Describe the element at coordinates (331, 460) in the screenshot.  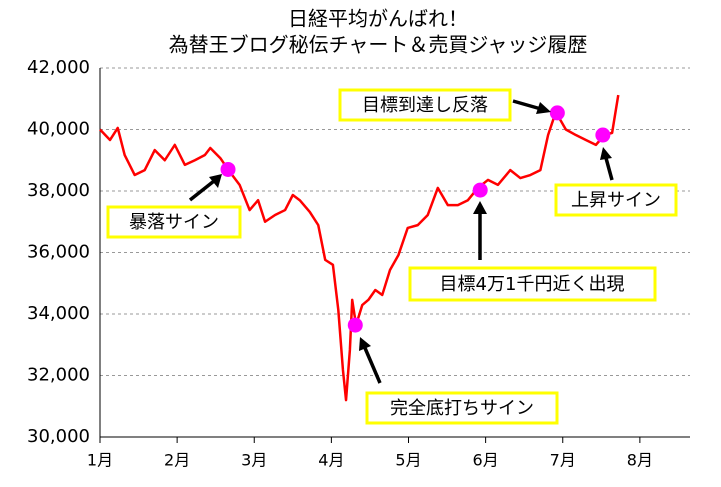
I see `x-tick-label: 4月` at that location.